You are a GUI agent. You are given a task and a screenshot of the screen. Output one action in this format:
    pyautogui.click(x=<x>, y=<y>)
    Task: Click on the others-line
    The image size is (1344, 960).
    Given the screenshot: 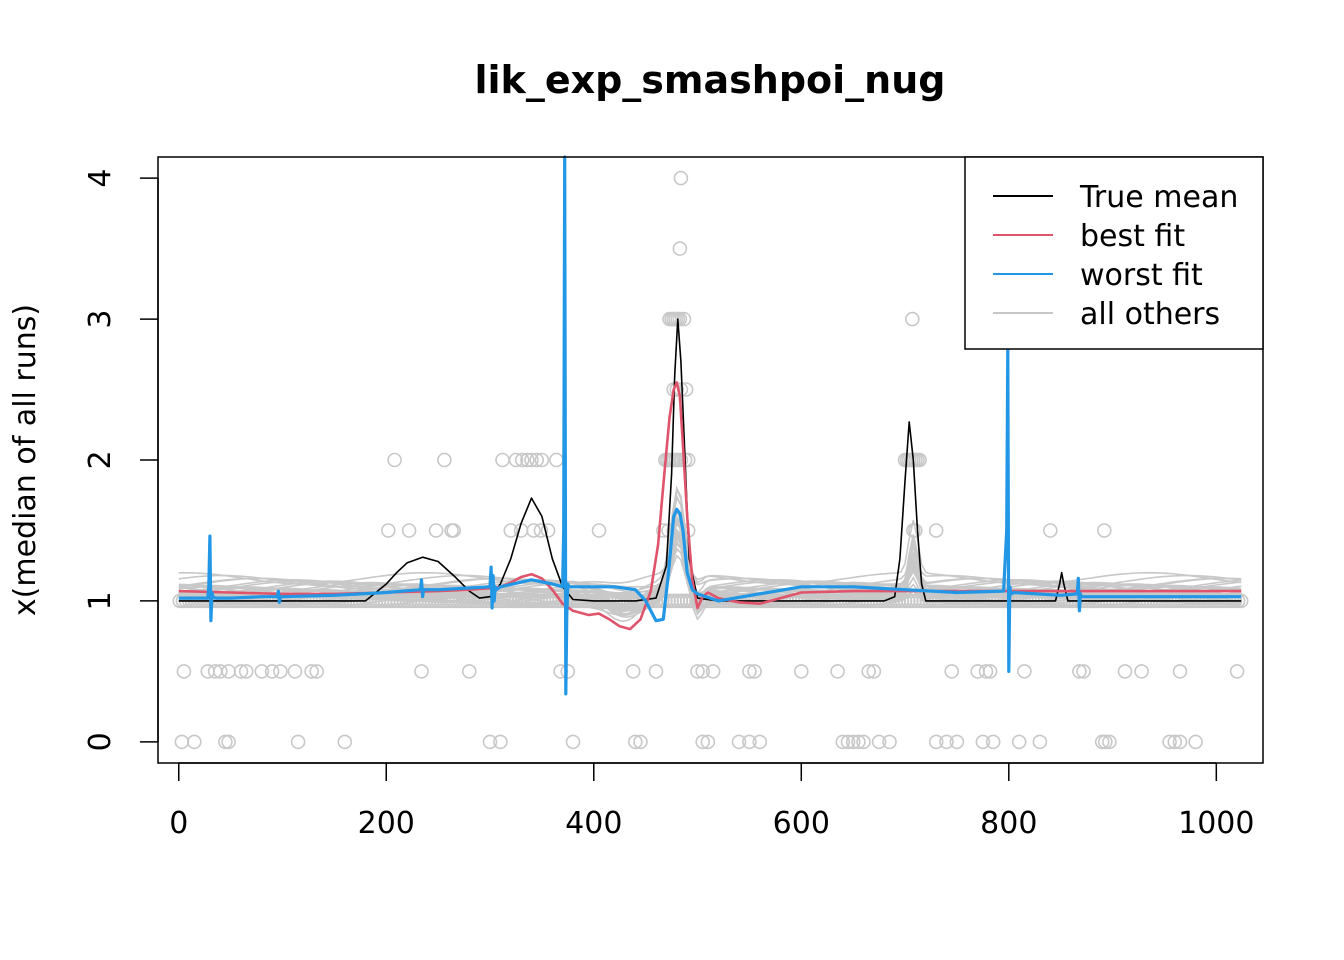 What is the action you would take?
    pyautogui.click(x=710, y=552)
    